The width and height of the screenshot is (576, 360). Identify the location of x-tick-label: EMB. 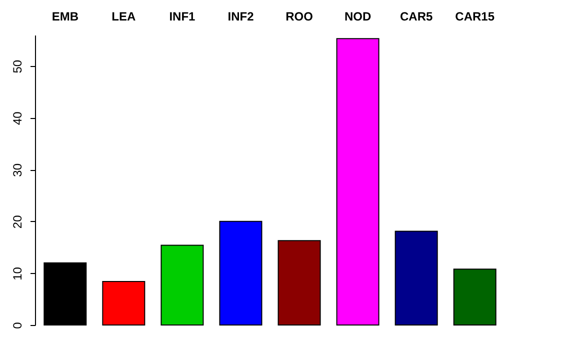
(65, 17).